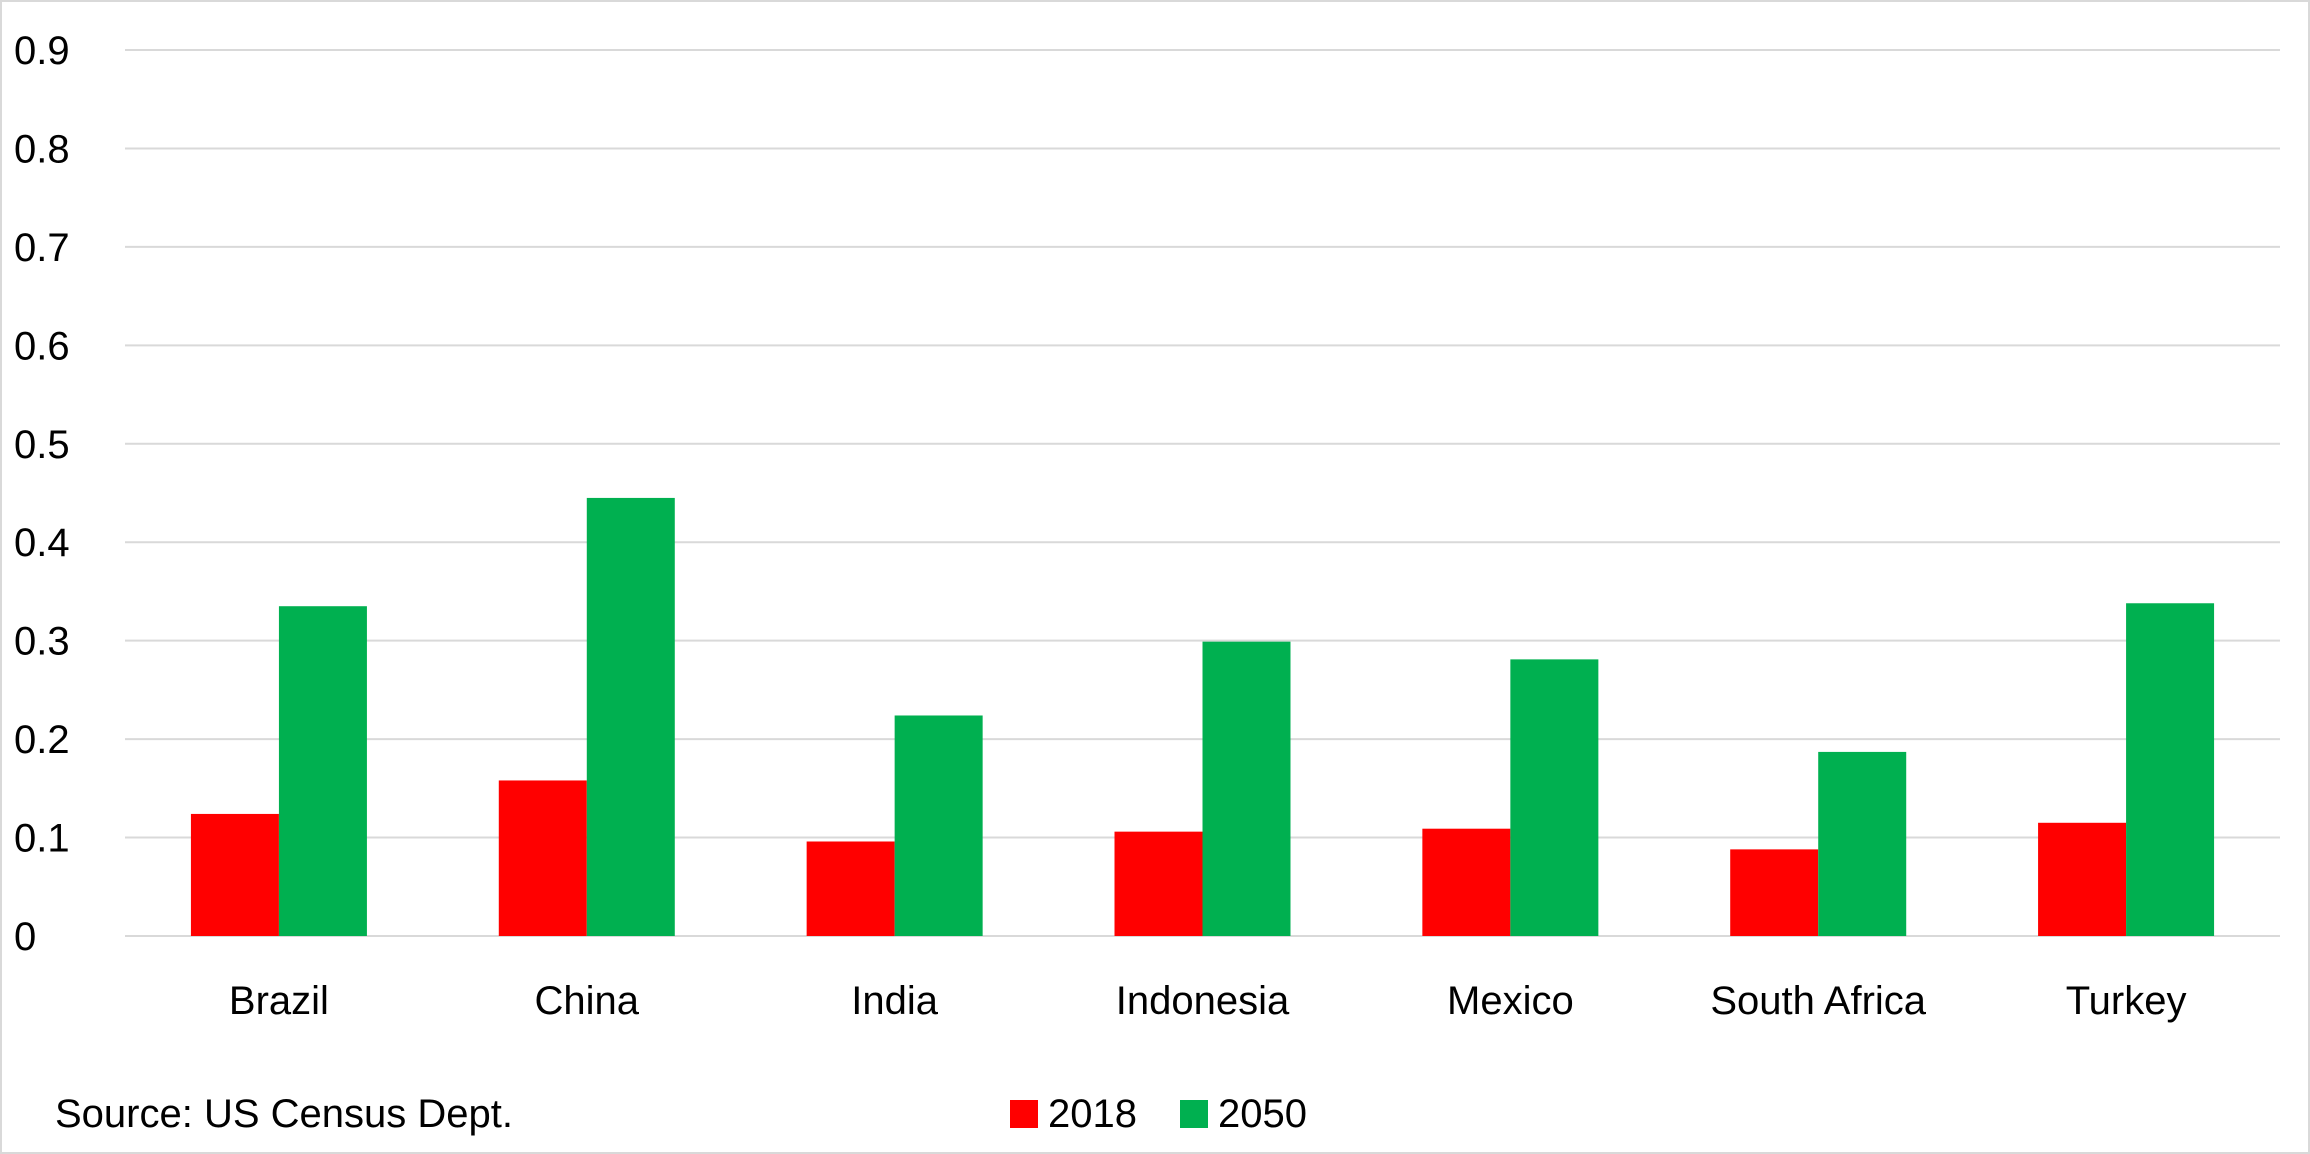 The height and width of the screenshot is (1154, 2310). I want to click on bar-2050-india, so click(938, 825).